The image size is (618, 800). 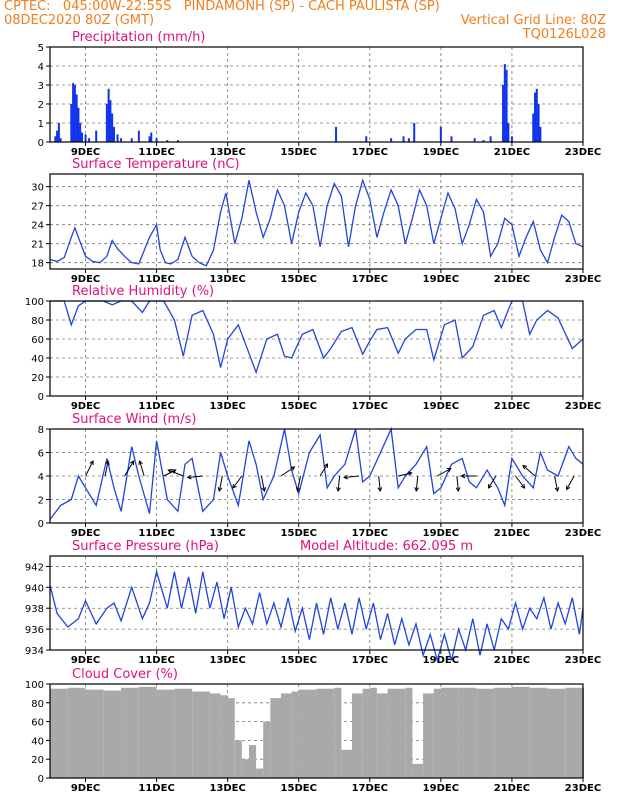 What do you see at coordinates (41, 454) in the screenshot?
I see `y-tick-label: 6` at bounding box center [41, 454].